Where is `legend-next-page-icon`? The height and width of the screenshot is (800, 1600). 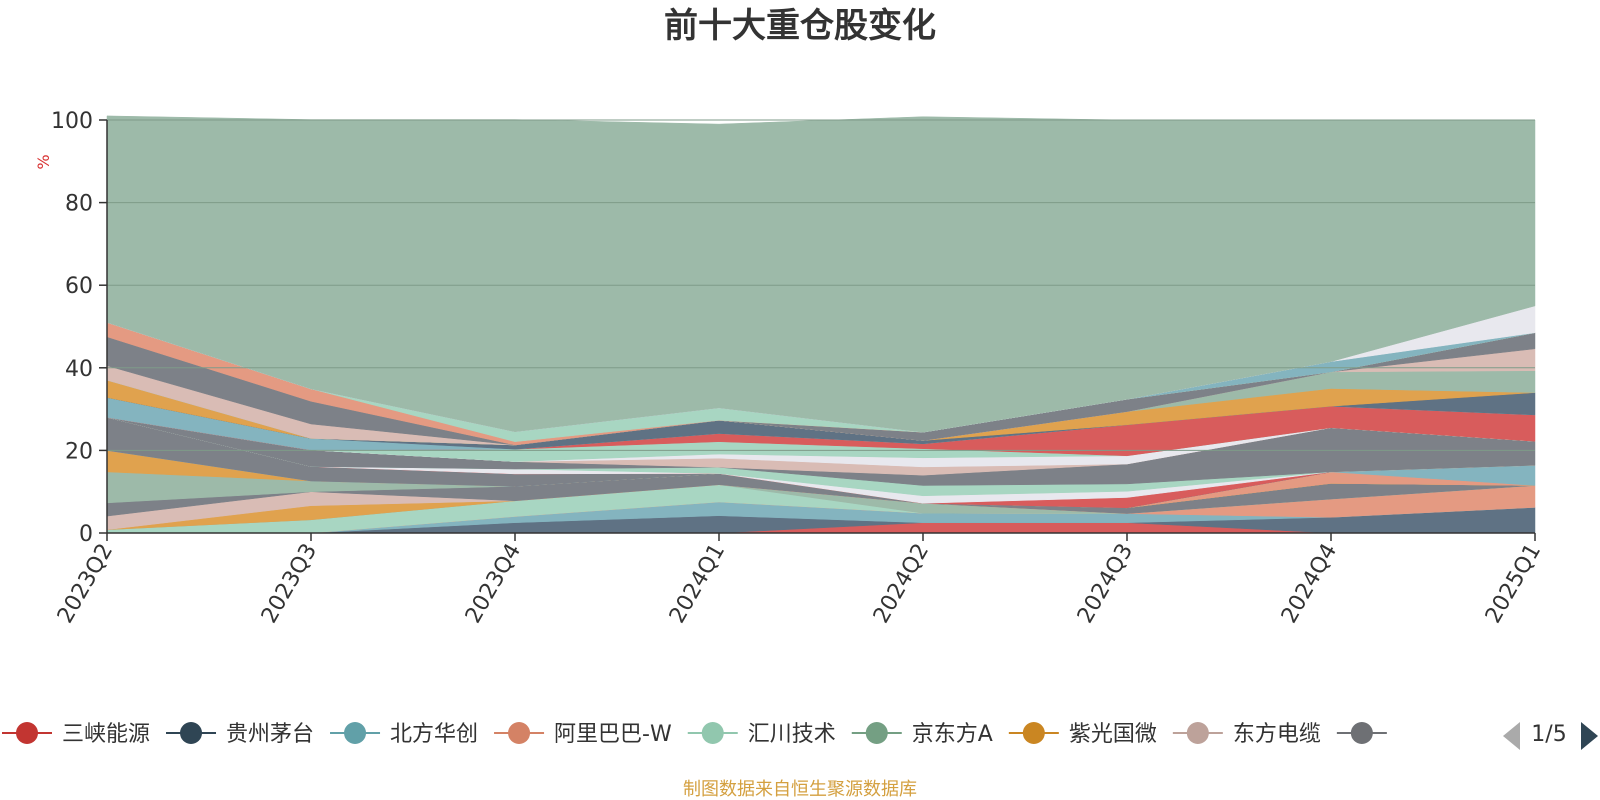
legend-next-page-icon is located at coordinates (1589, 736).